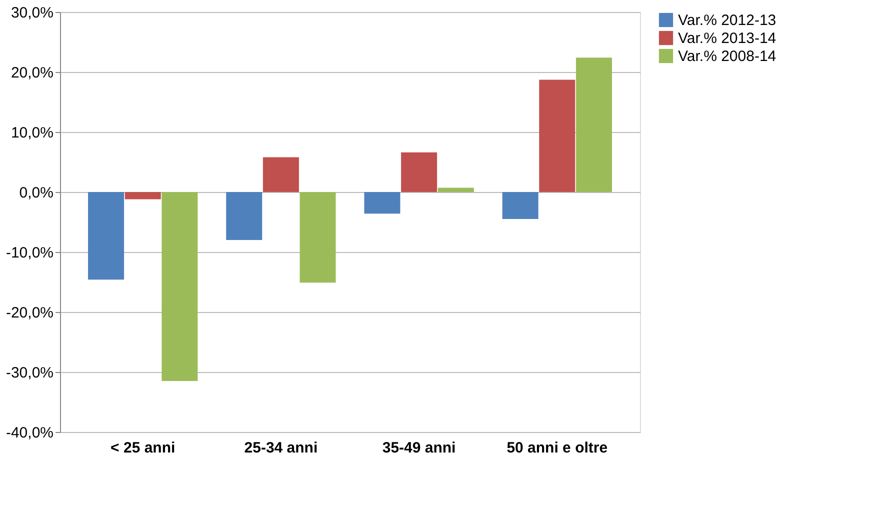  I want to click on y-tick-label: 20,0%, so click(32, 73).